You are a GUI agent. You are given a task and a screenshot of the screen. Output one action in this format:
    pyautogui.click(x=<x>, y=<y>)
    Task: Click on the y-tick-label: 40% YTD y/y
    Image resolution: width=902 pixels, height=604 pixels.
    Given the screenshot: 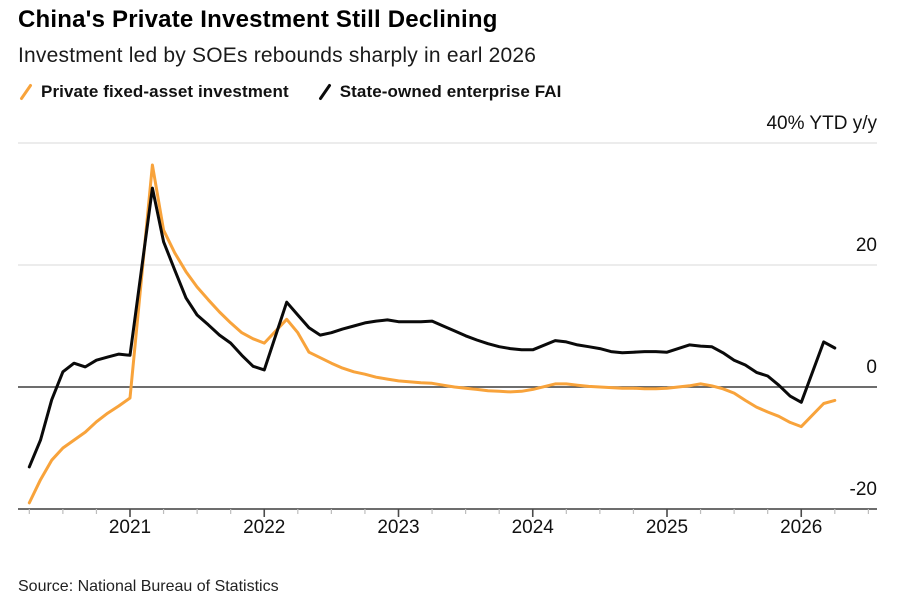 What is the action you would take?
    pyautogui.click(x=821, y=123)
    